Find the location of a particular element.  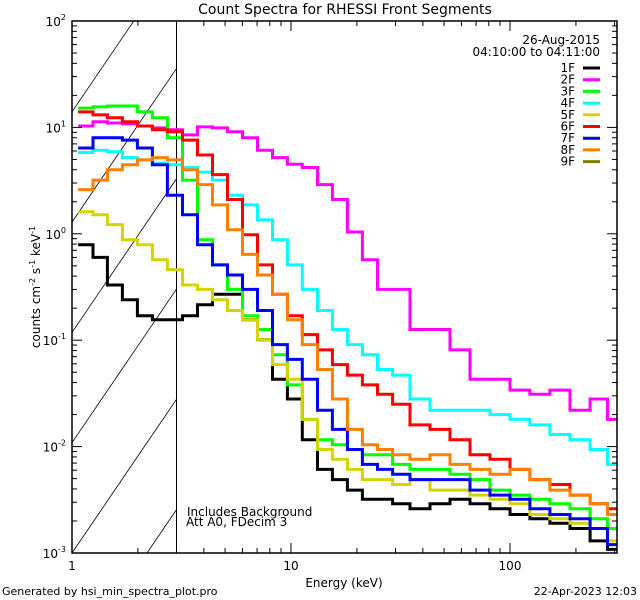

legend-label-7F: 7F is located at coordinates (567, 138).